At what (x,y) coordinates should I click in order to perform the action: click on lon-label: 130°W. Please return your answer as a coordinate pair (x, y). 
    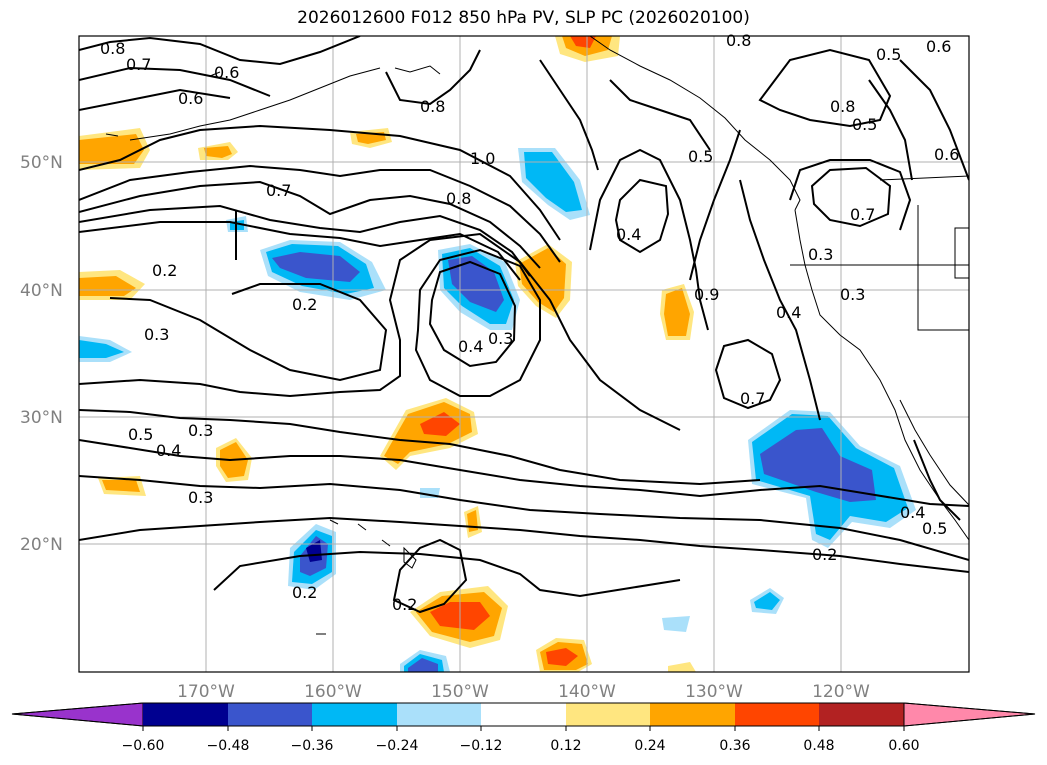
    Looking at the image, I should click on (714, 692).